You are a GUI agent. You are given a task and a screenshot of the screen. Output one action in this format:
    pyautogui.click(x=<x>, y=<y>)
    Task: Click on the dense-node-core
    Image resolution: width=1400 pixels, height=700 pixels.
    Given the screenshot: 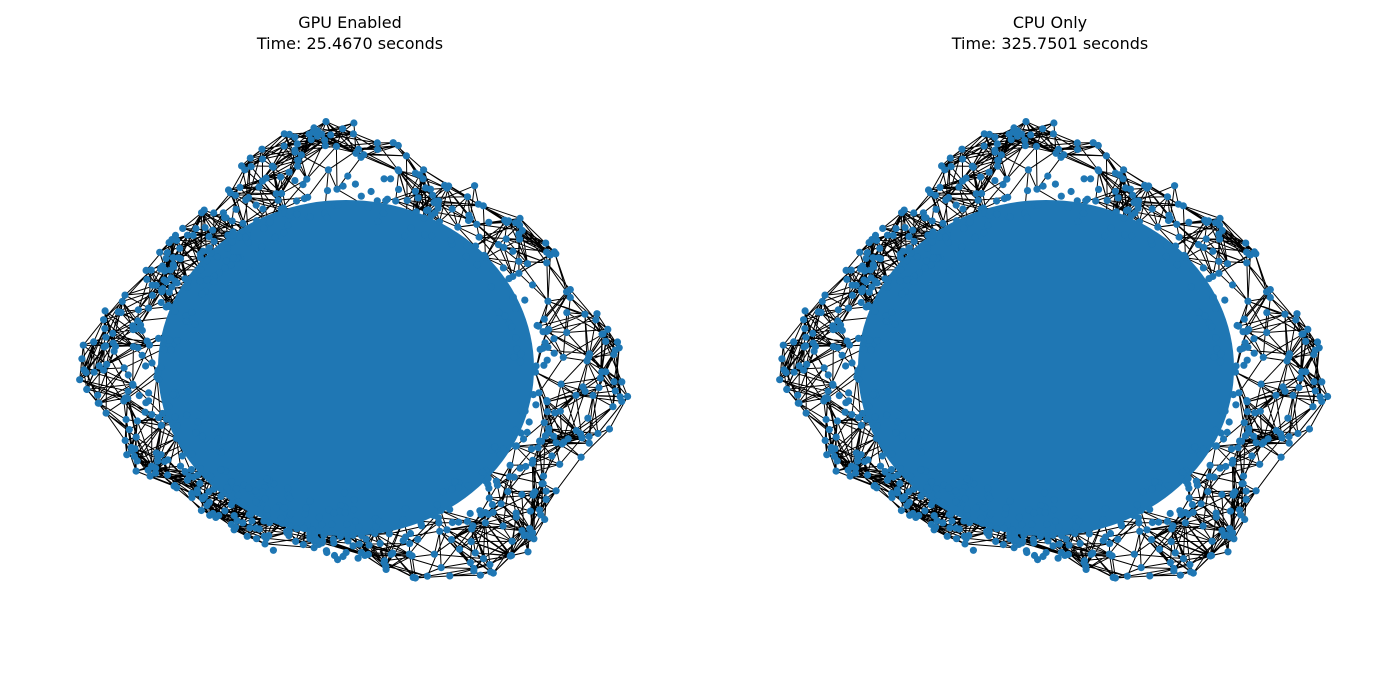 What is the action you would take?
    pyautogui.click(x=1046, y=368)
    